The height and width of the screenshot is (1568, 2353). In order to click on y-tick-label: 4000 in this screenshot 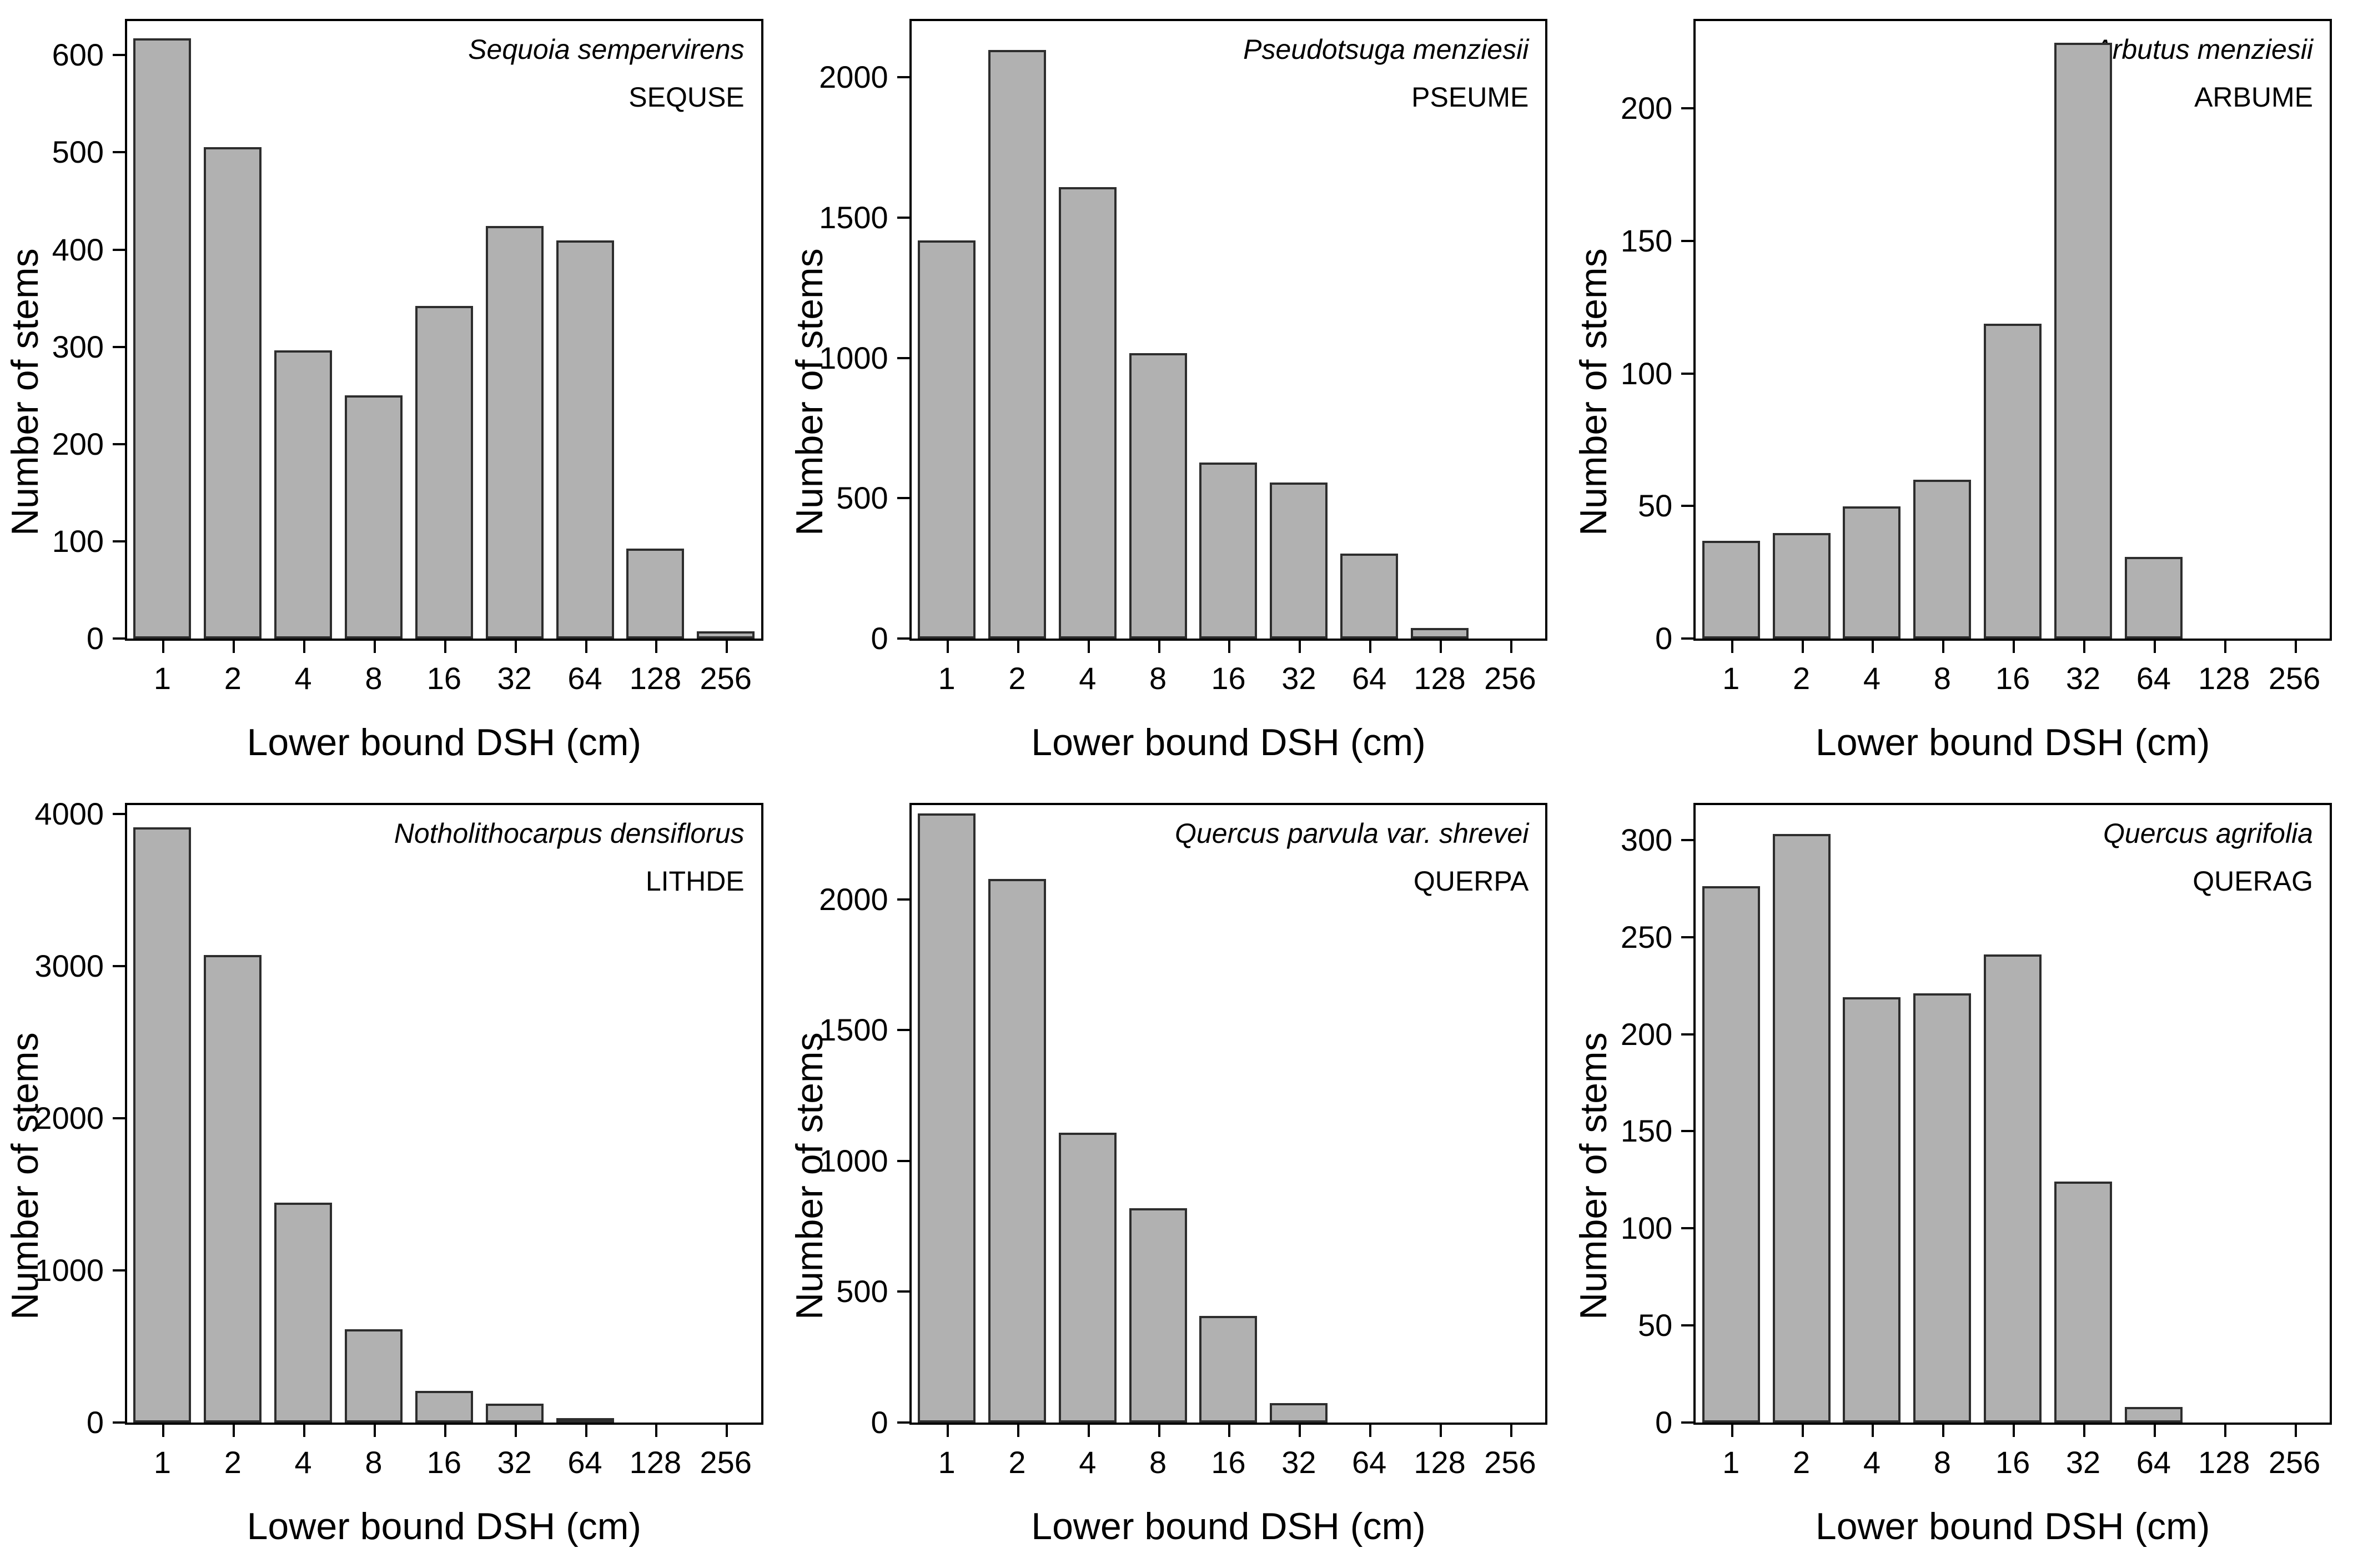, I will do `click(69, 814)`.